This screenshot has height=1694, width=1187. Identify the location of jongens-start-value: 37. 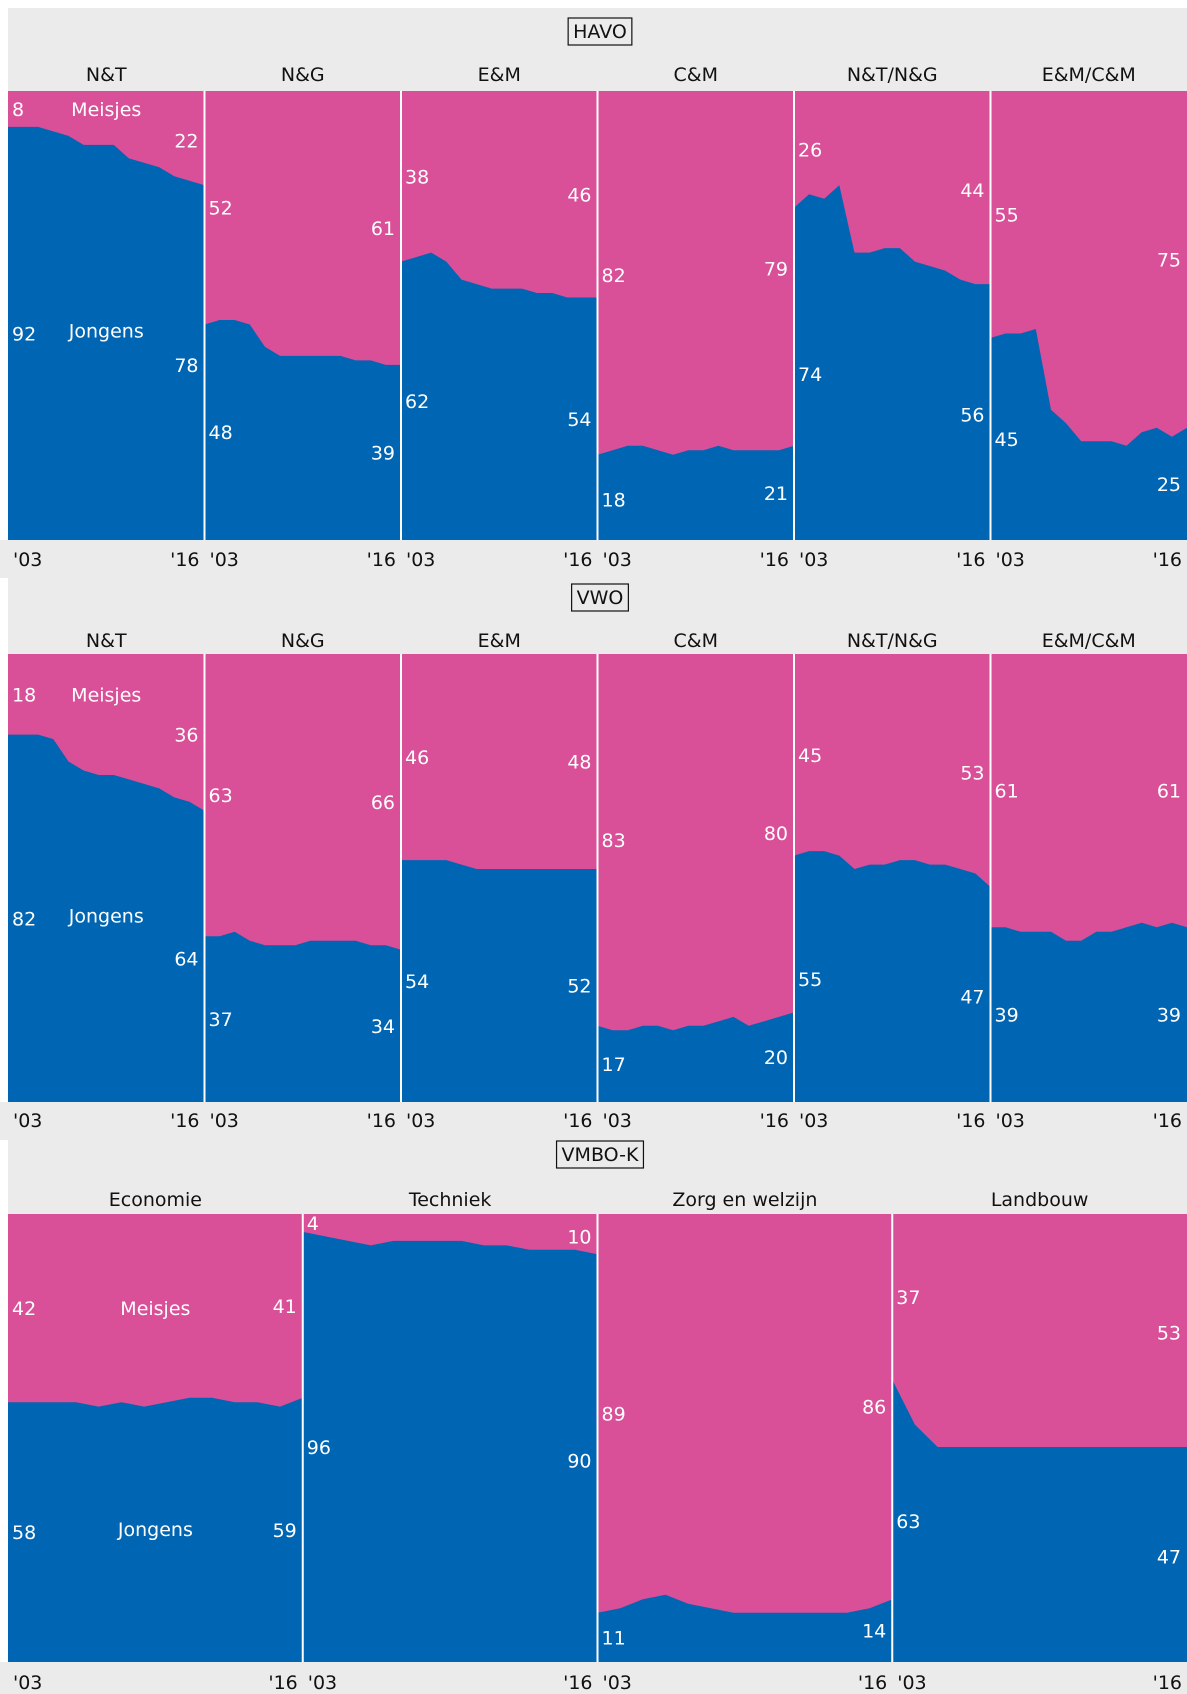
(221, 1020).